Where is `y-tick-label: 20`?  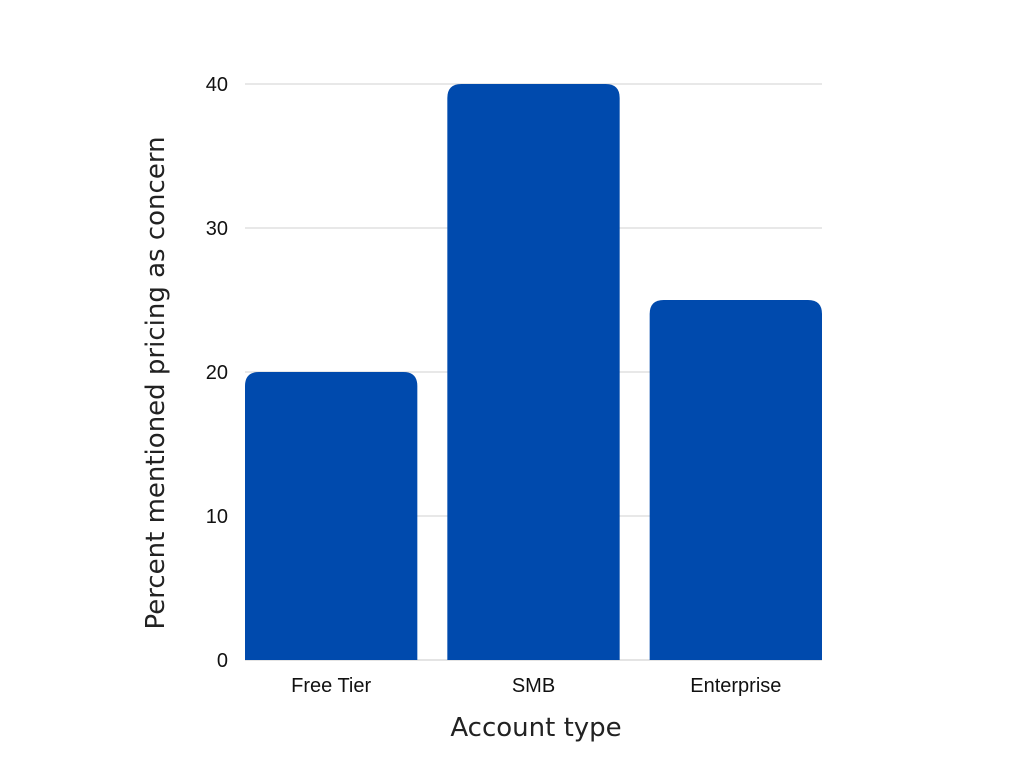 y-tick-label: 20 is located at coordinates (217, 373).